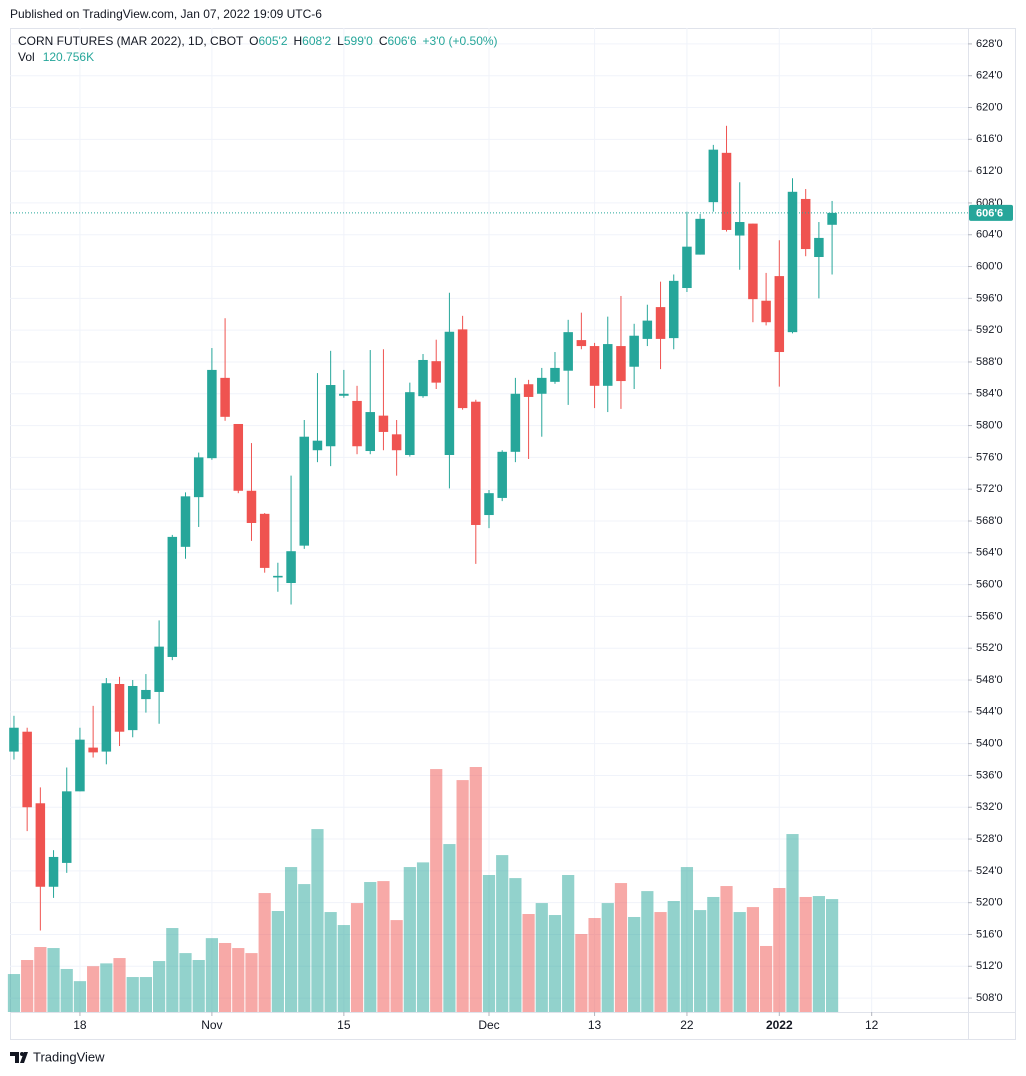 This screenshot has height=1076, width=1026. I want to click on ohlc-key: H, so click(298, 41).